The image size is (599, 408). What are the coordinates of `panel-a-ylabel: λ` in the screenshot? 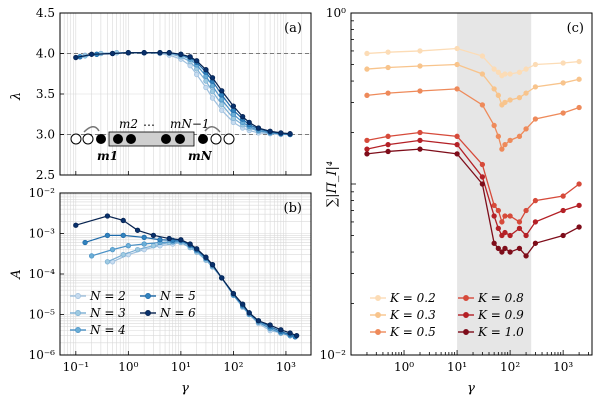 It's located at (16, 96).